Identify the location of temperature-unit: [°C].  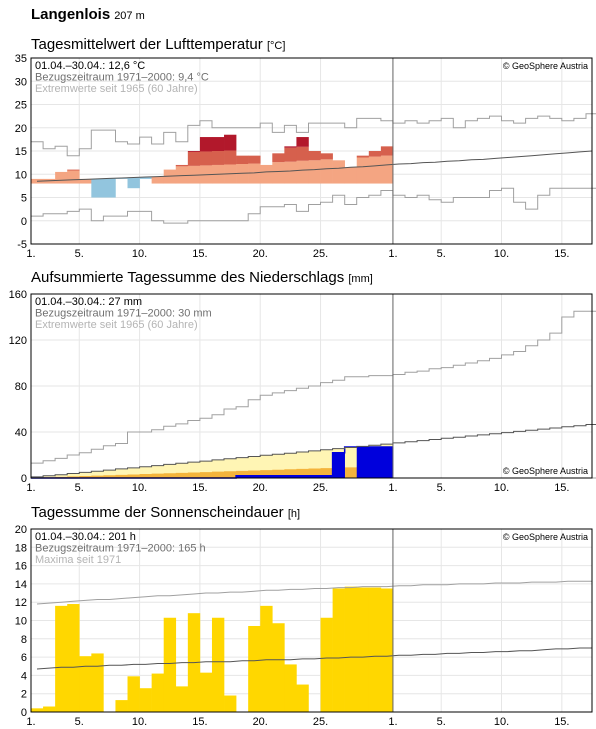
(276, 46).